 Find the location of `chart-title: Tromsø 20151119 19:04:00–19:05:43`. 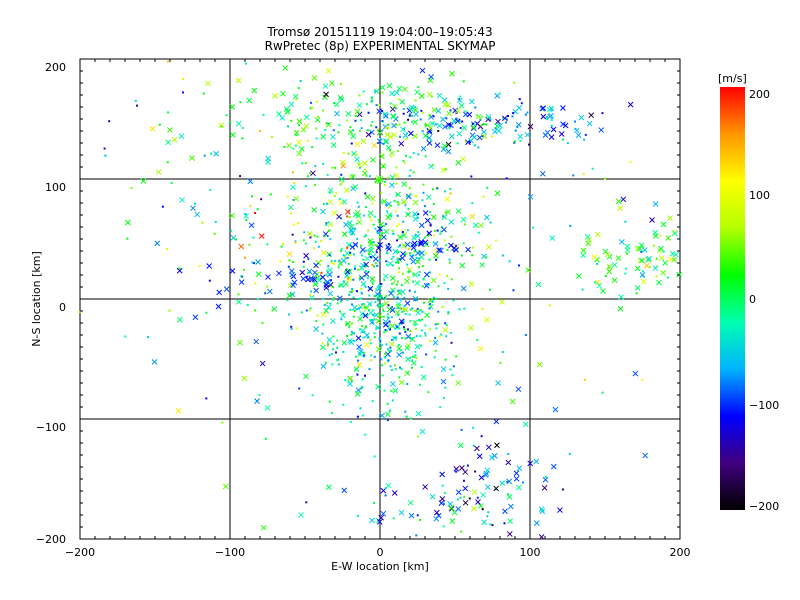

chart-title: Tromsø 20151119 19:04:00–19:05:43 is located at coordinates (379, 32).